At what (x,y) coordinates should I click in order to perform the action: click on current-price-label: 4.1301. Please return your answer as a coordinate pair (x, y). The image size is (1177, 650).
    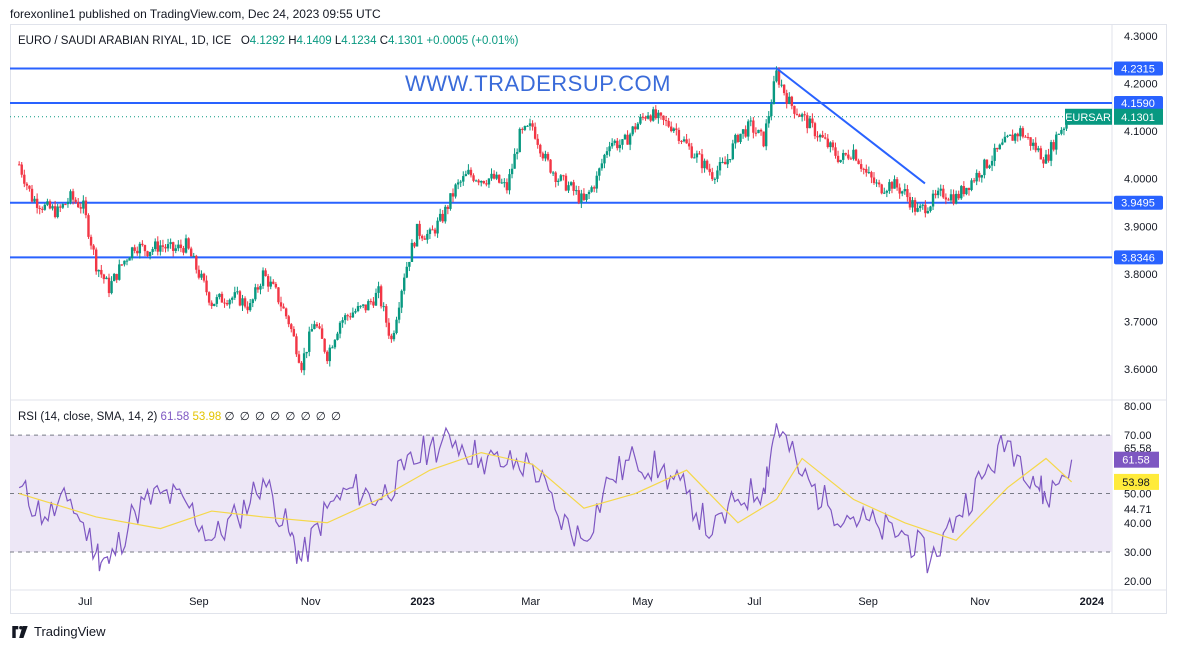
    Looking at the image, I should click on (1138, 118).